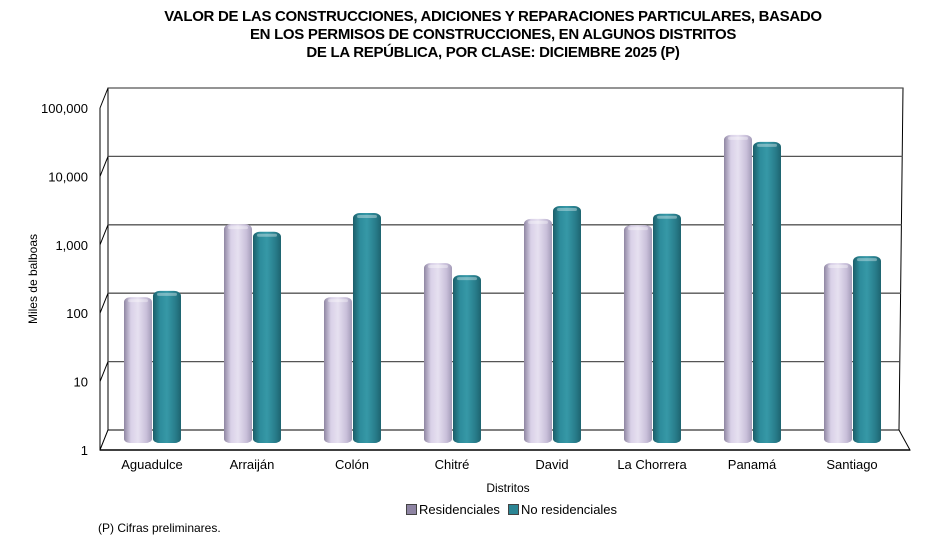 Image resolution: width=949 pixels, height=544 pixels. What do you see at coordinates (352, 464) in the screenshot?
I see `x-tick-label: Colón` at bounding box center [352, 464].